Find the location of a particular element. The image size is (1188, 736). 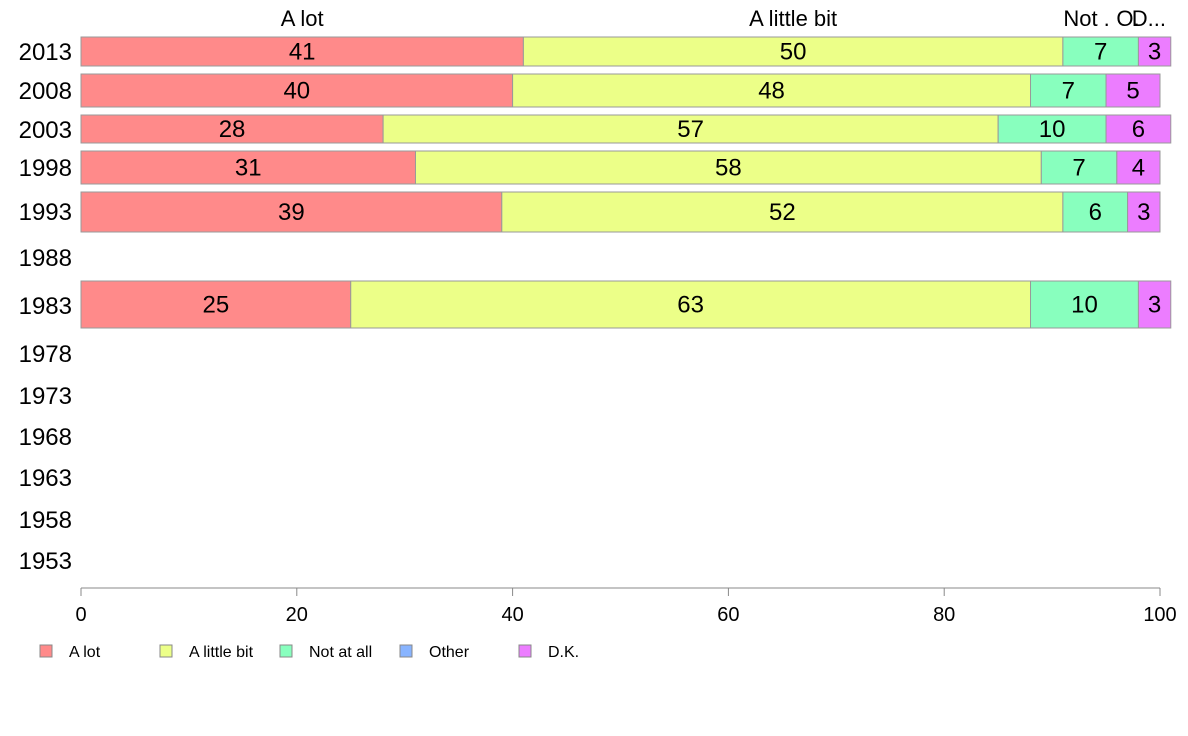

x-tick-label-0: 0 is located at coordinates (80, 615).